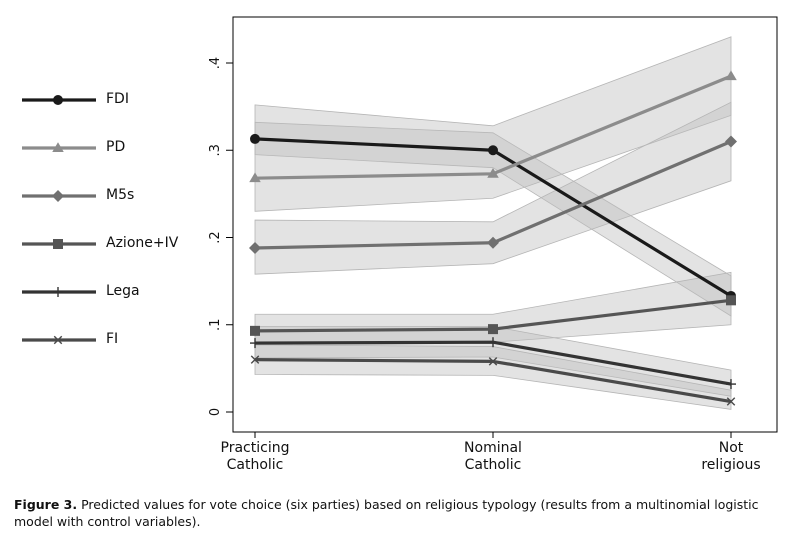 The image size is (787, 538). Describe the element at coordinates (59, 244) in the screenshot. I see `legend-key-azione-iv` at that location.